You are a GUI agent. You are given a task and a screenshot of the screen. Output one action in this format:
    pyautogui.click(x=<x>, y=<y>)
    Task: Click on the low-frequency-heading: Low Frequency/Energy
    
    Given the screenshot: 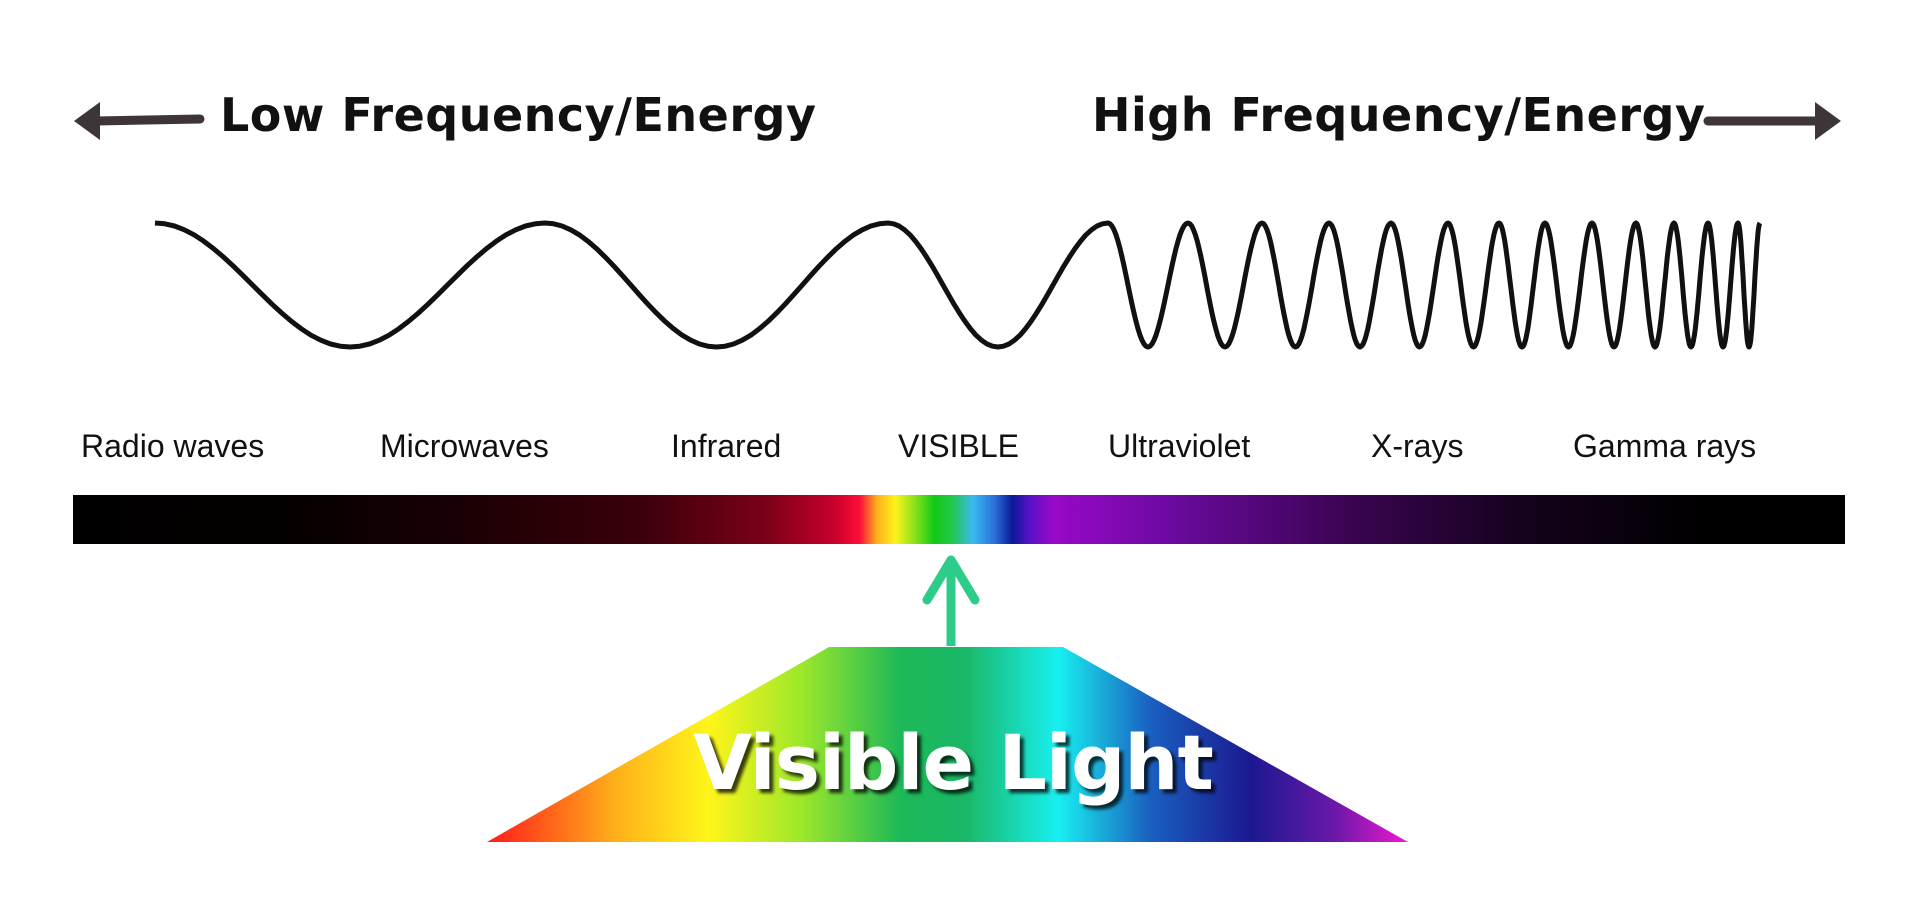 What is the action you would take?
    pyautogui.click(x=518, y=115)
    